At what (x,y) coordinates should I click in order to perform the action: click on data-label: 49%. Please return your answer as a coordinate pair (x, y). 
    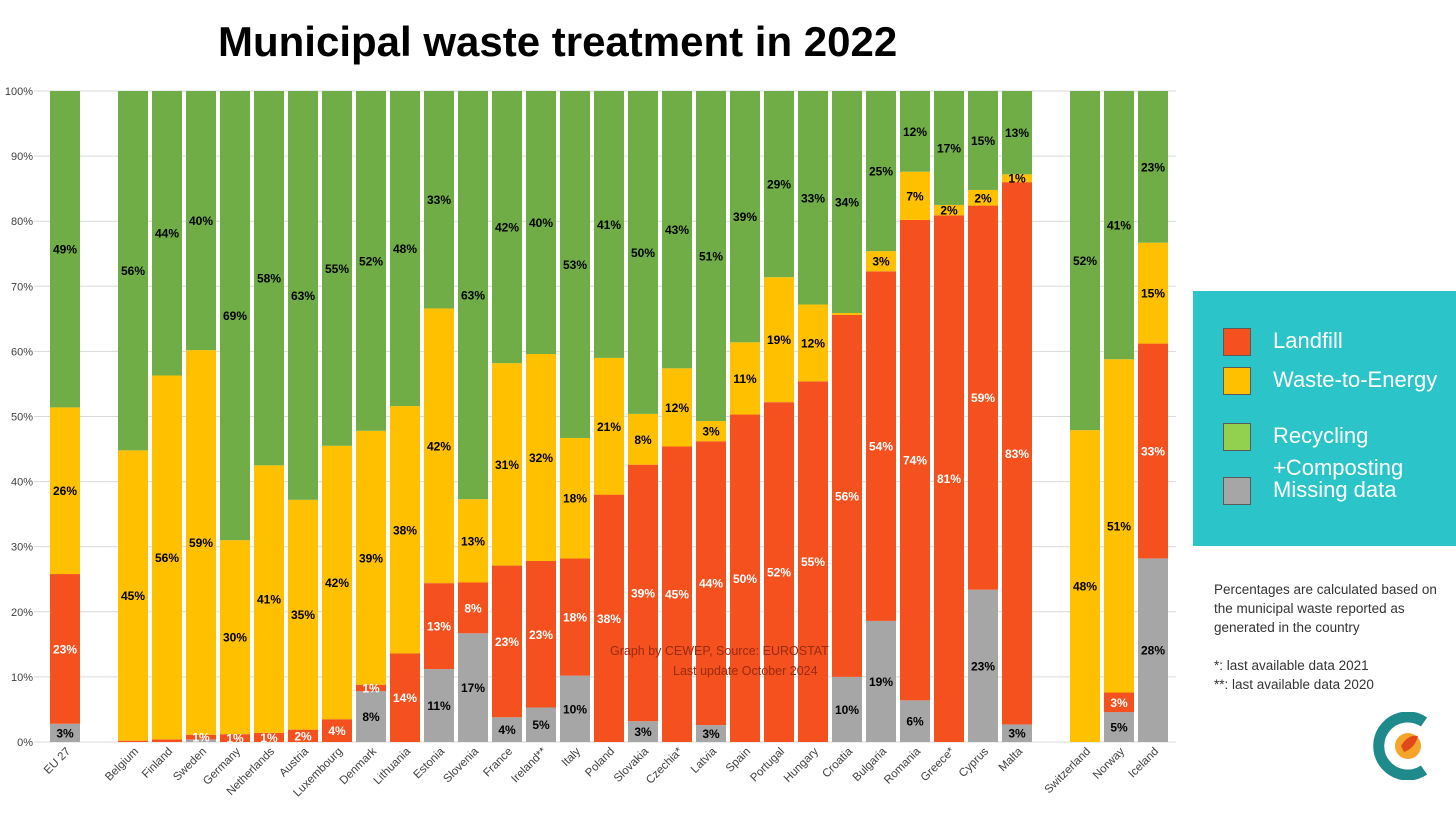
    Looking at the image, I should click on (65, 250).